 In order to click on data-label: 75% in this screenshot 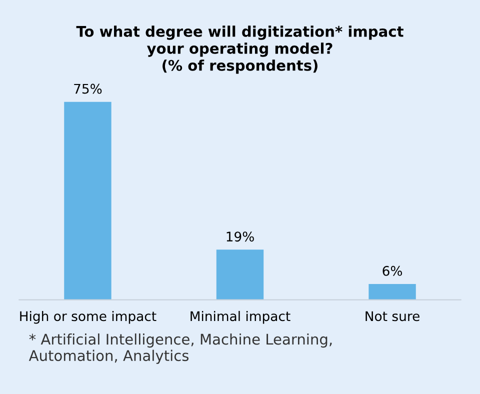, I will do `click(88, 89)`.